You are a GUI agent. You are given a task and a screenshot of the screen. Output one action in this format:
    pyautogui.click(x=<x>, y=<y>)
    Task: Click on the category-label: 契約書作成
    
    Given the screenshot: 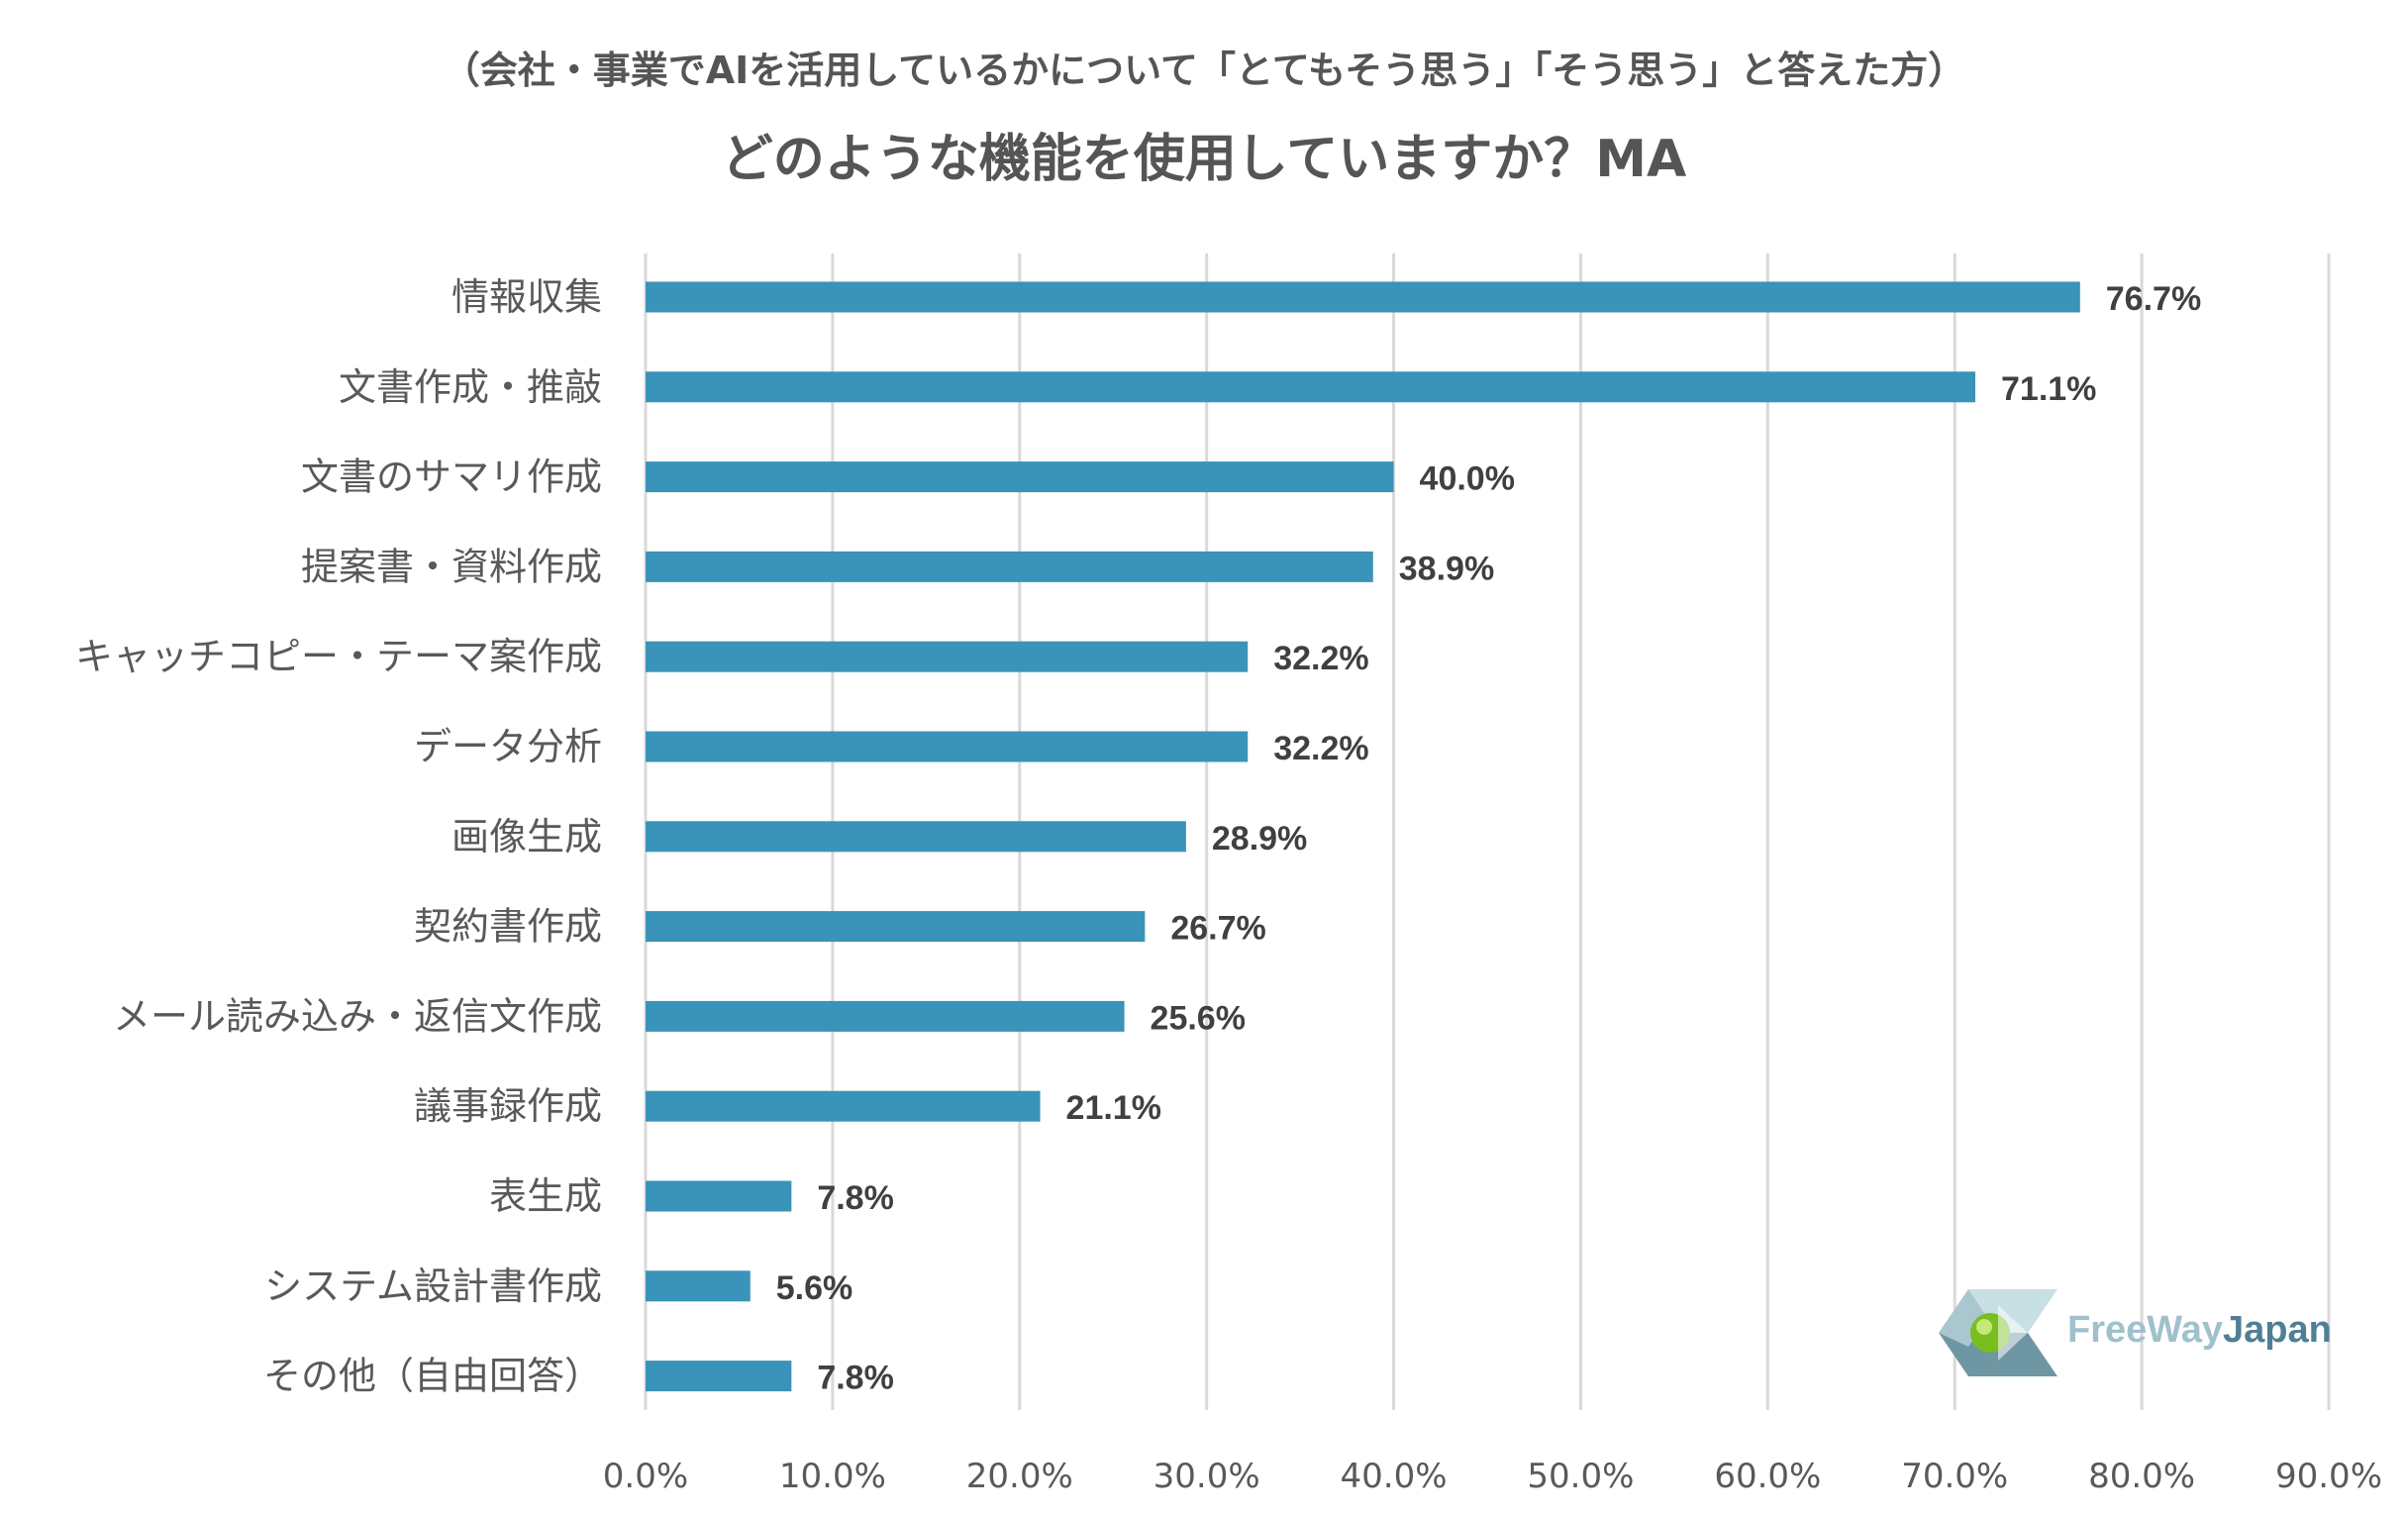 What is the action you would take?
    pyautogui.click(x=508, y=927)
    